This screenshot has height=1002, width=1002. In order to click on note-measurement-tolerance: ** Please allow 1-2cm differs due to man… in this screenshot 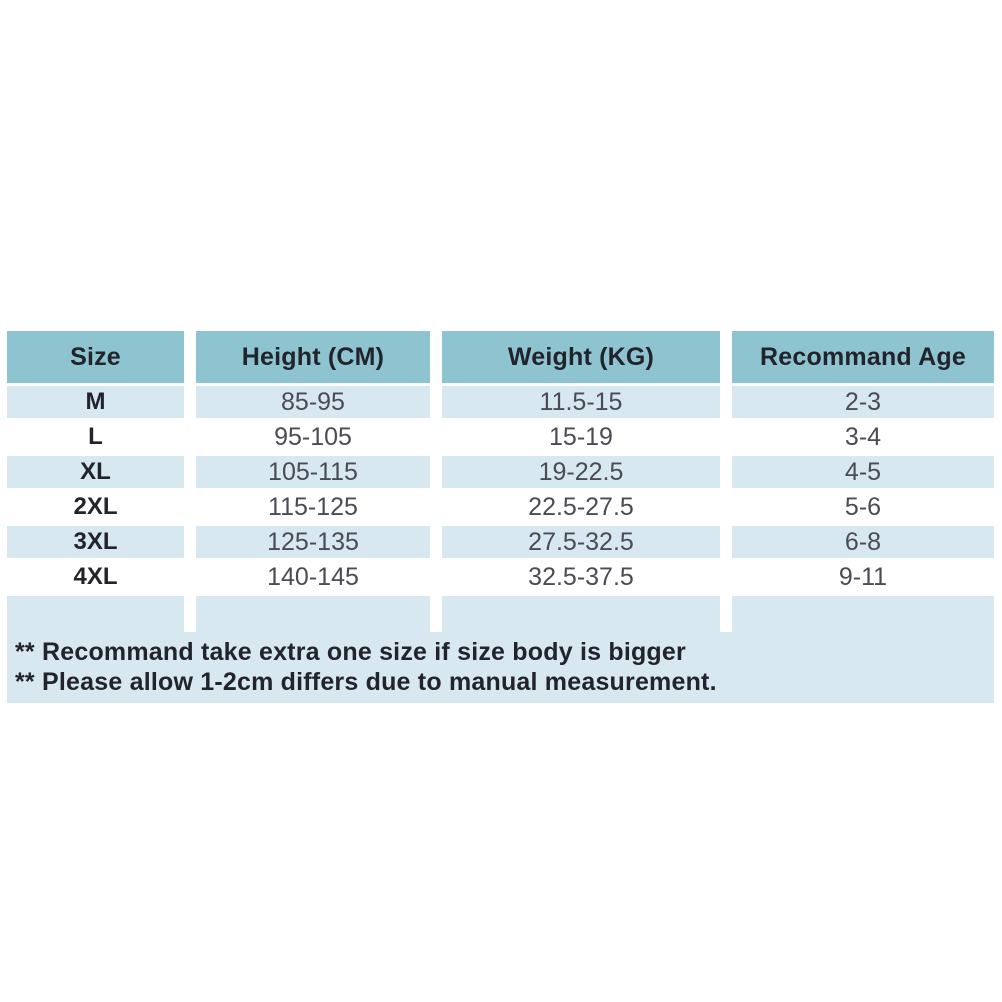, I will do `click(366, 682)`.